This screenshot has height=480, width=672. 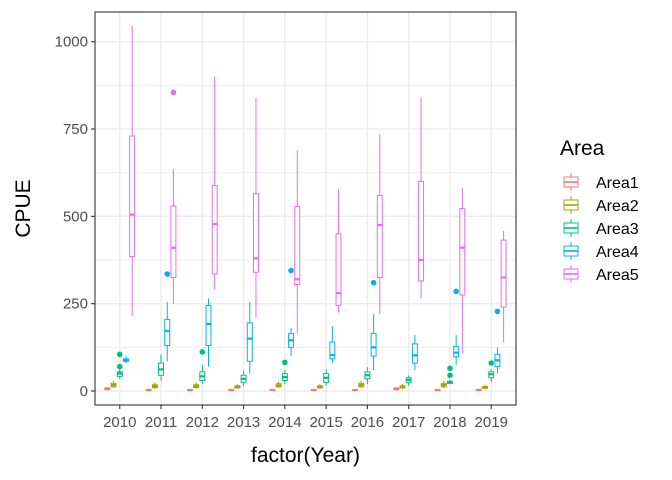 I want to click on legend-item-area2: Area2, so click(x=599, y=205).